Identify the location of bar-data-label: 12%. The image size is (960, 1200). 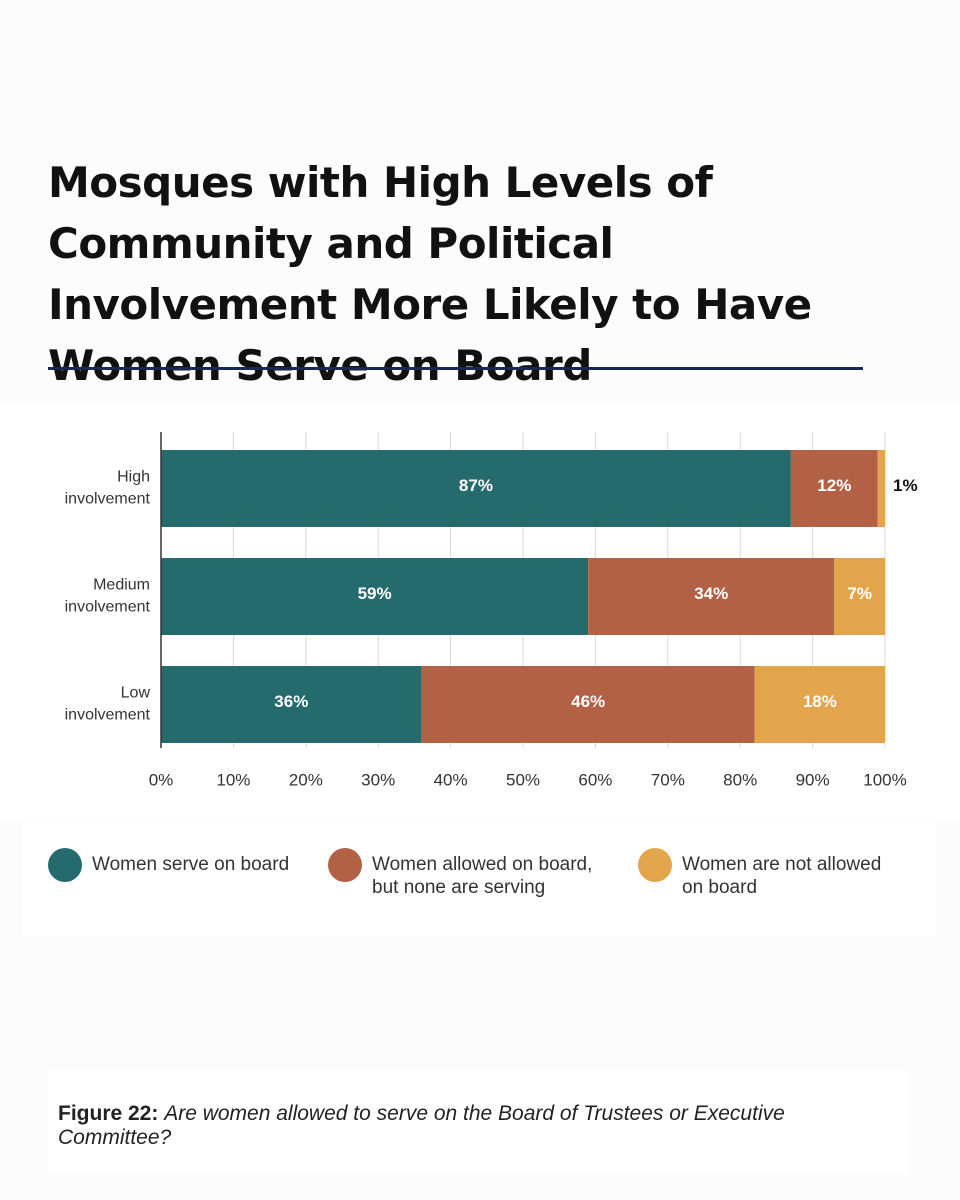
(834, 485).